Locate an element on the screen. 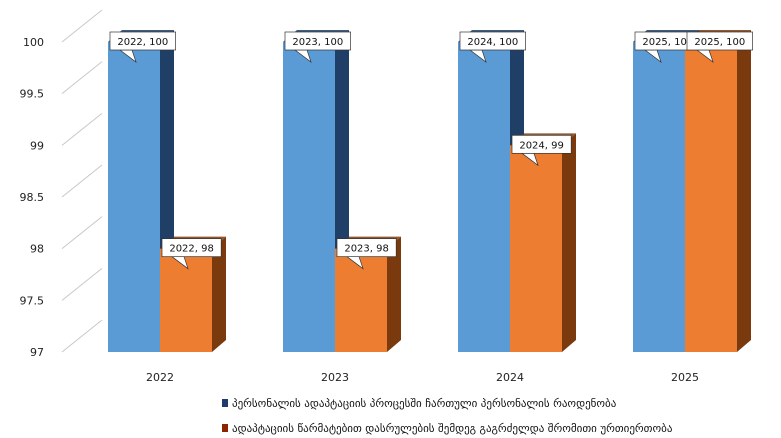  data-label-text: 2023, 100 is located at coordinates (317, 42).